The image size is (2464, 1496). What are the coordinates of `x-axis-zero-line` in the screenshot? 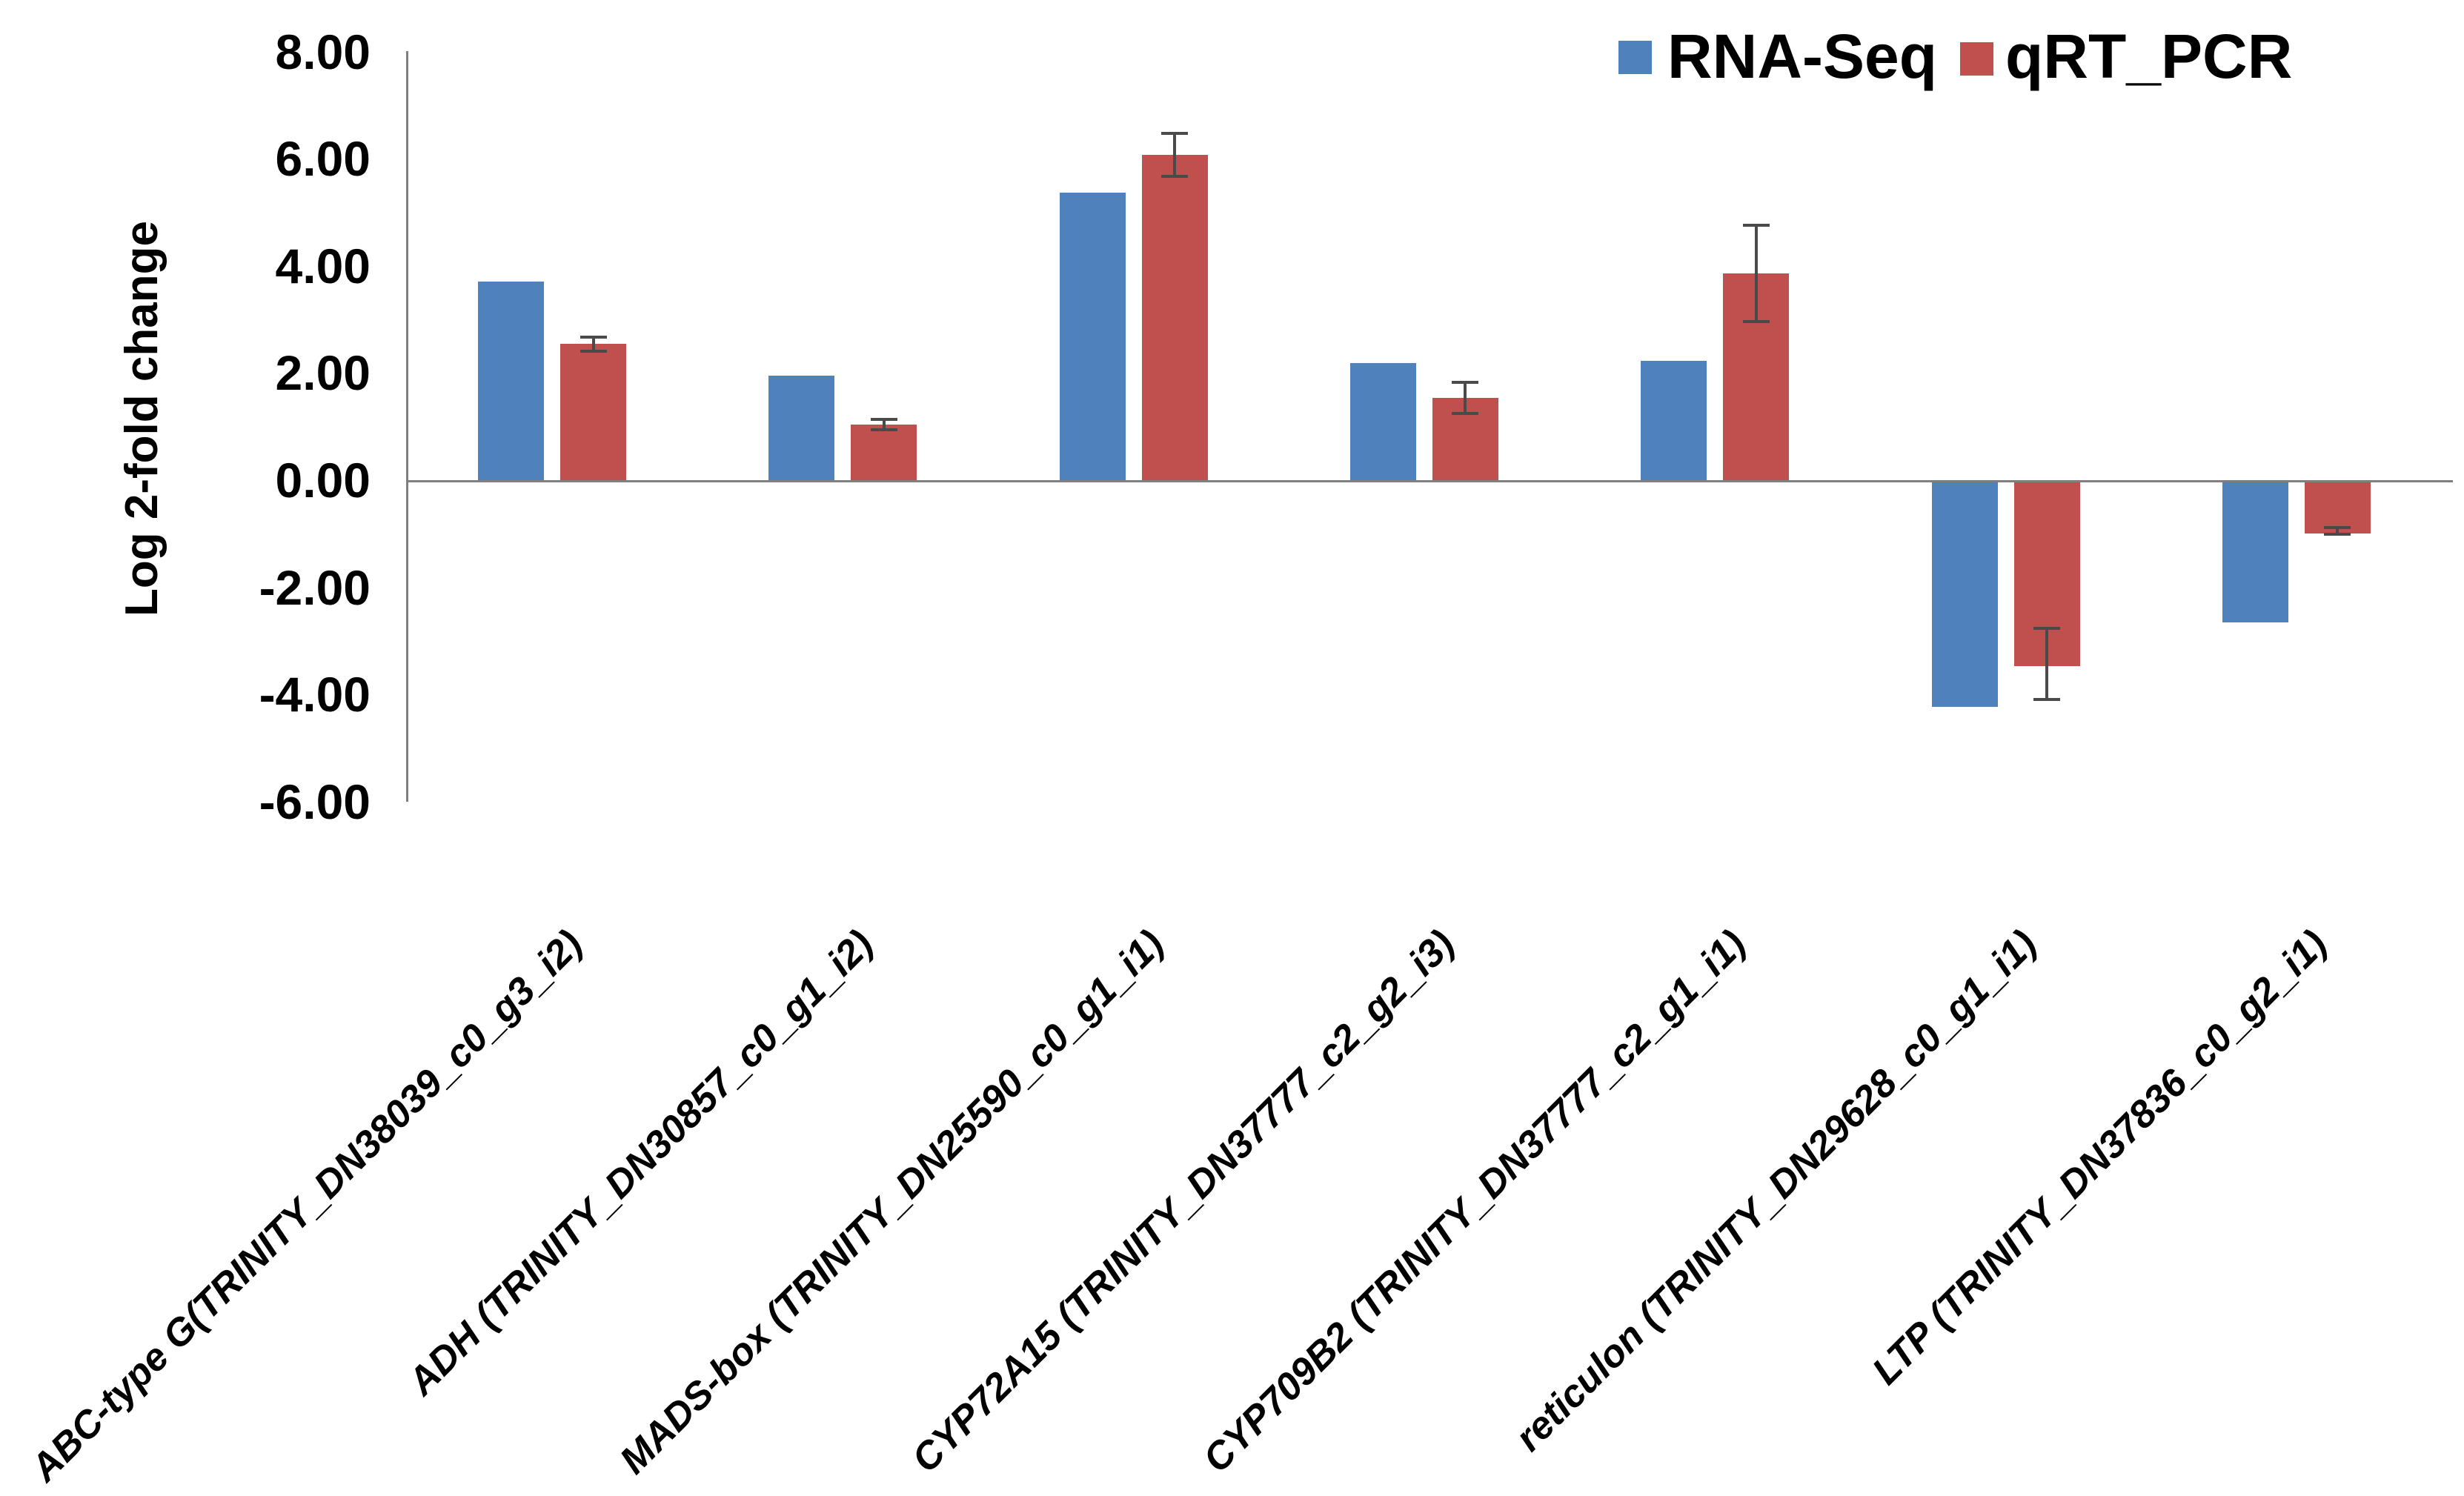 It's located at (1429, 481).